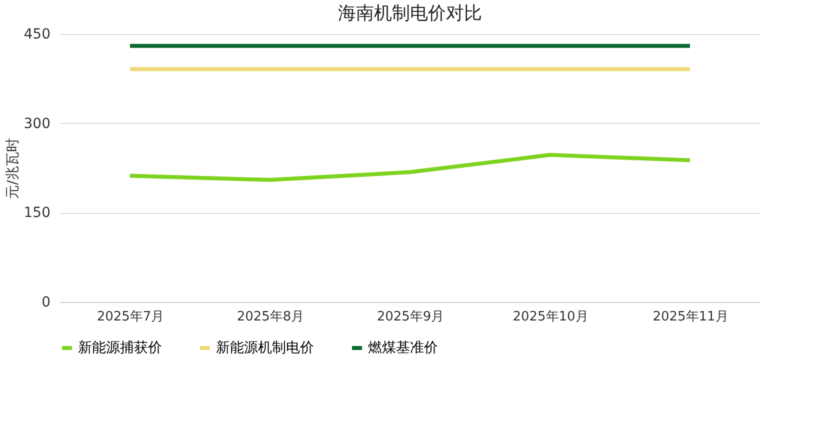  I want to click on y-axis-title: 元/兆瓦时, so click(12, 168).